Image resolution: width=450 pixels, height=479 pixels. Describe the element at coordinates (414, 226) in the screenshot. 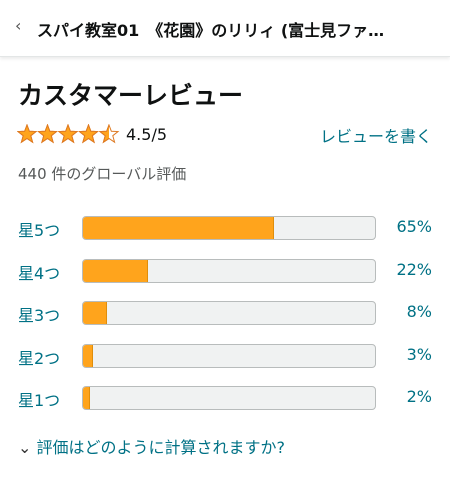

I see `percent-label: 65%` at that location.